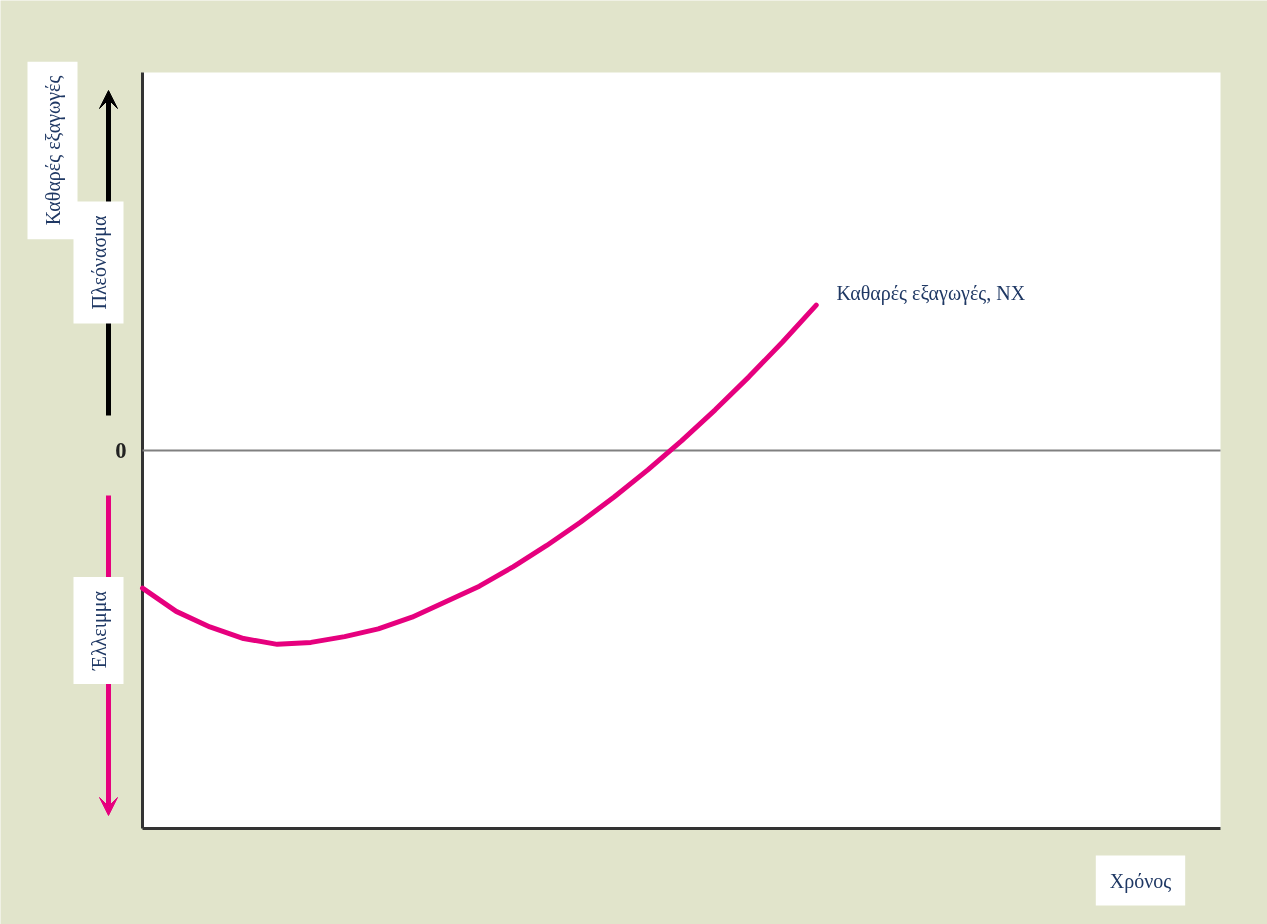 The image size is (1267, 924). Describe the element at coordinates (931, 294) in the screenshot. I see `series-label: Καθαρές εξαγωγές, NX` at that location.